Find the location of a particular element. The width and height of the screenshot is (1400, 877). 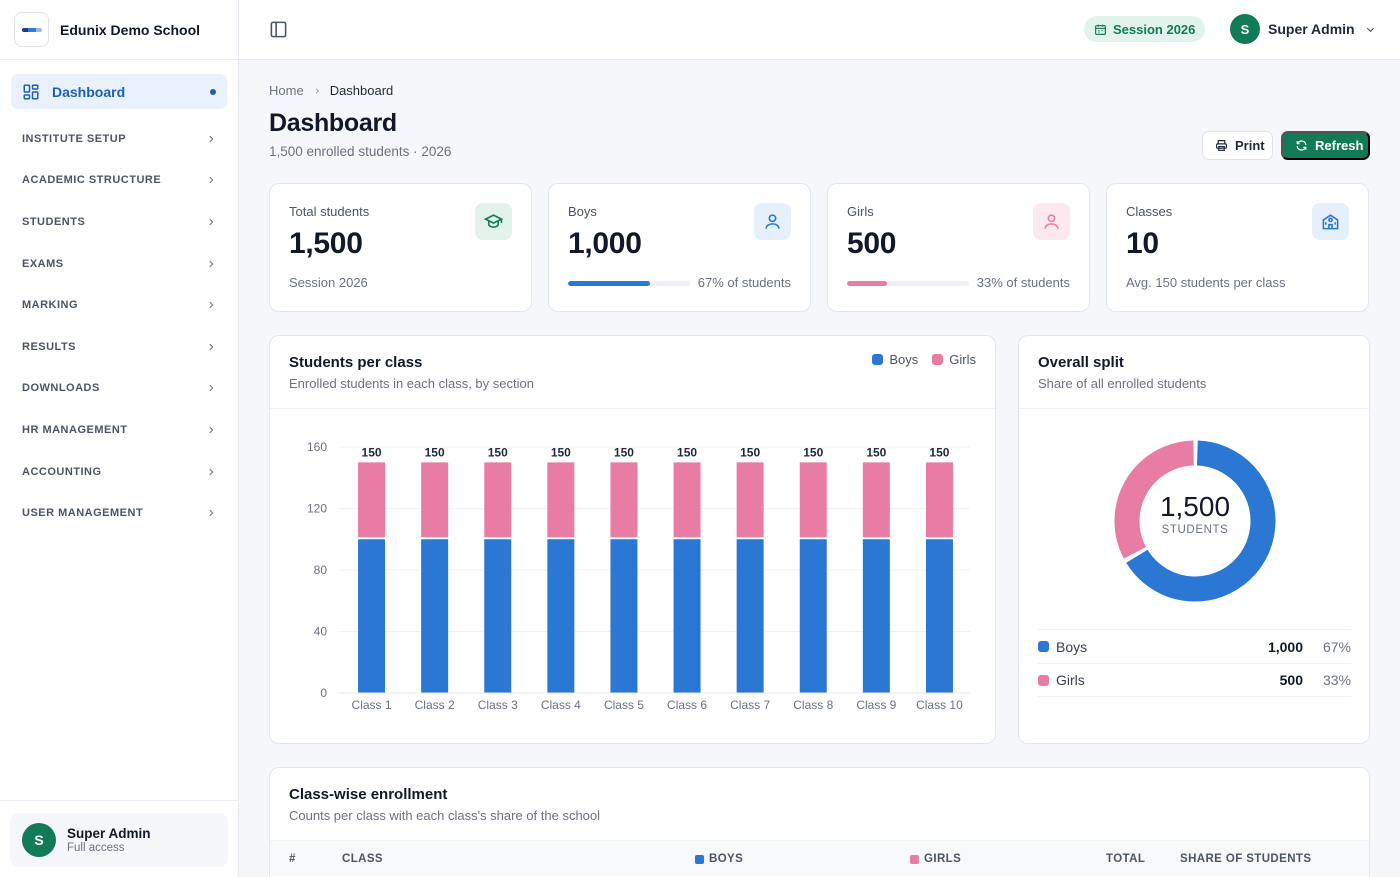

sidebar-toggle-icon is located at coordinates (278, 29).